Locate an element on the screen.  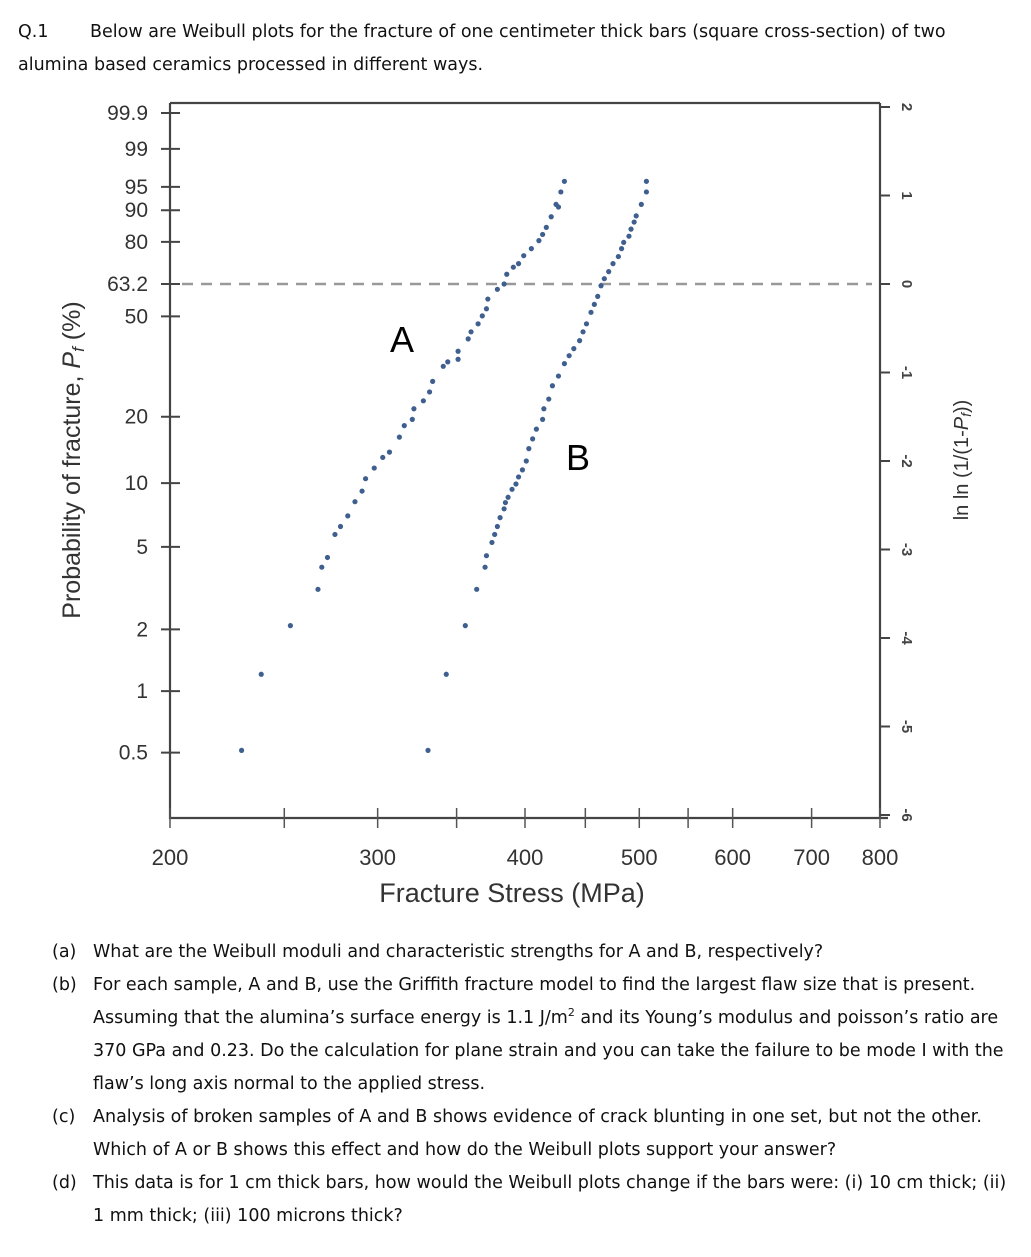
y-right-tick-label: 2 is located at coordinates (906, 107).